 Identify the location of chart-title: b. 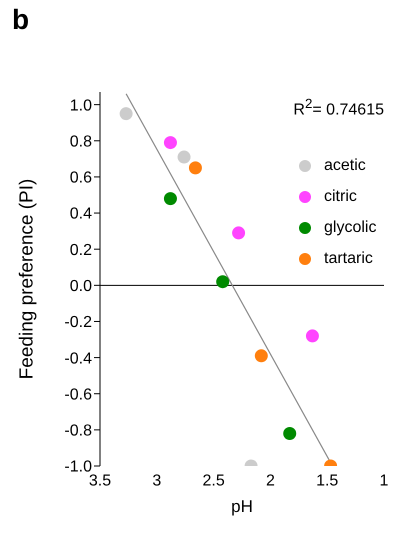
(21, 20).